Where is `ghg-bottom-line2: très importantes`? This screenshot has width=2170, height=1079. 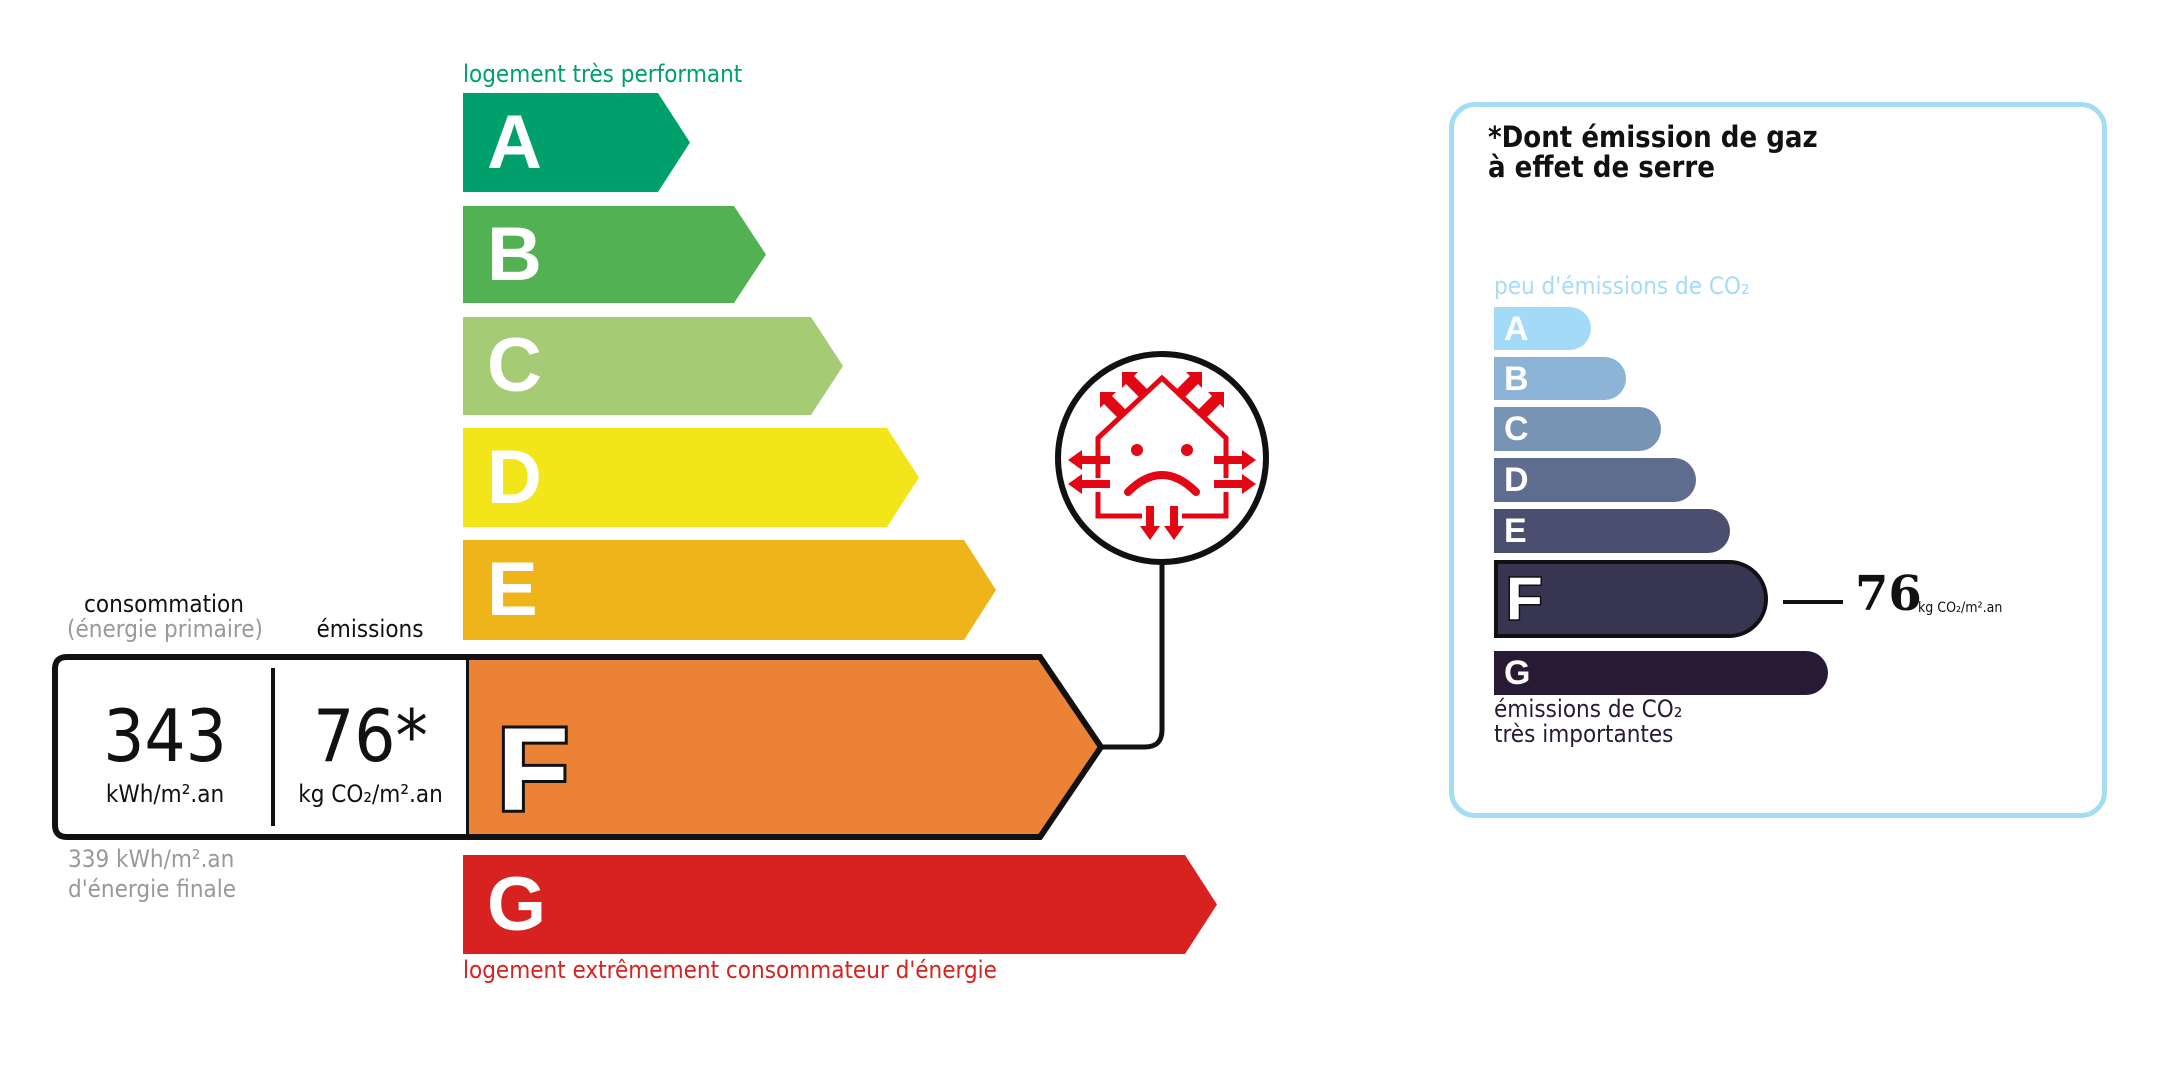
ghg-bottom-line2: très importantes is located at coordinates (1584, 734).